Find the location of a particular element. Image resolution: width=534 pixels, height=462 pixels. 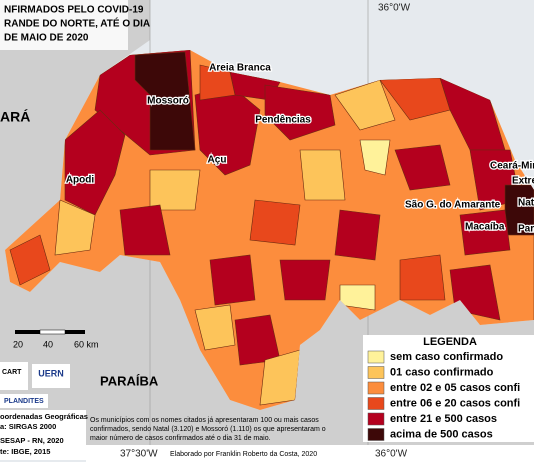

legend-label: acima de 500 casos is located at coordinates (441, 434).